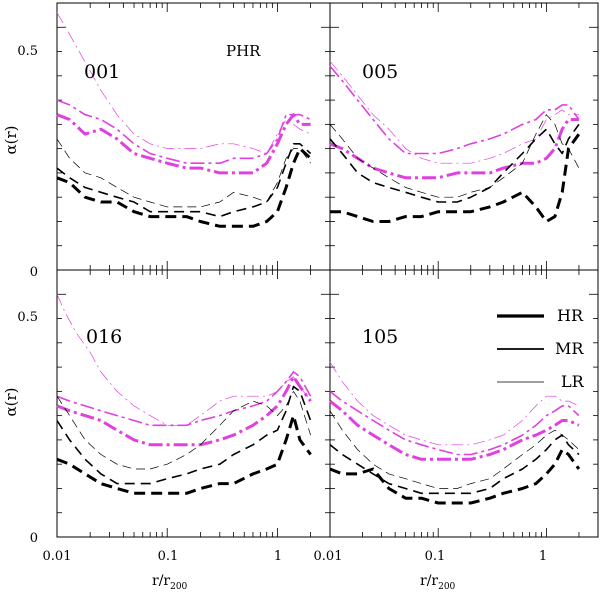 This screenshot has width=600, height=592. Describe the element at coordinates (570, 315) in the screenshot. I see `legend-label-hr: HR` at that location.